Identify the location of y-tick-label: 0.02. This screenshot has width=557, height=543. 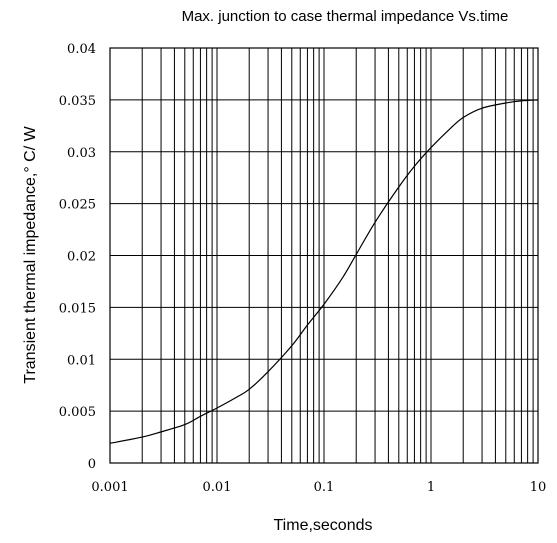
(81, 257).